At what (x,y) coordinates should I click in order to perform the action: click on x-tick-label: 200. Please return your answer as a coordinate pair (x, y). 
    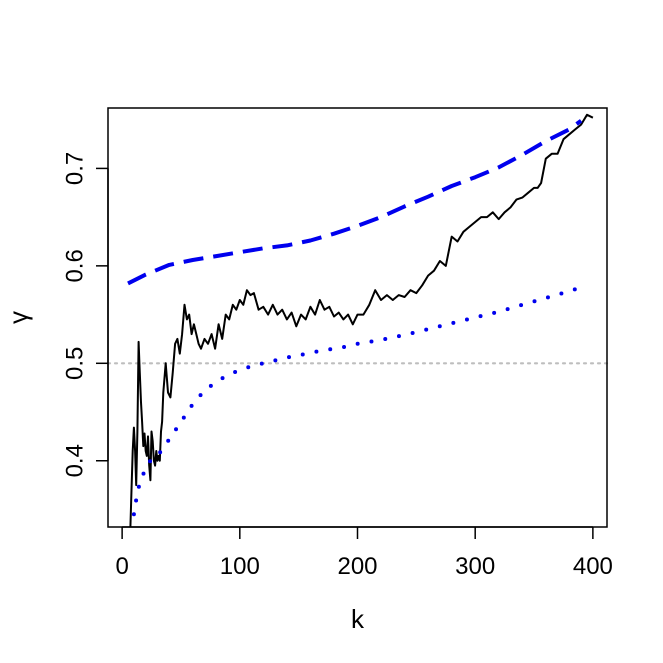
    Looking at the image, I should click on (357, 566).